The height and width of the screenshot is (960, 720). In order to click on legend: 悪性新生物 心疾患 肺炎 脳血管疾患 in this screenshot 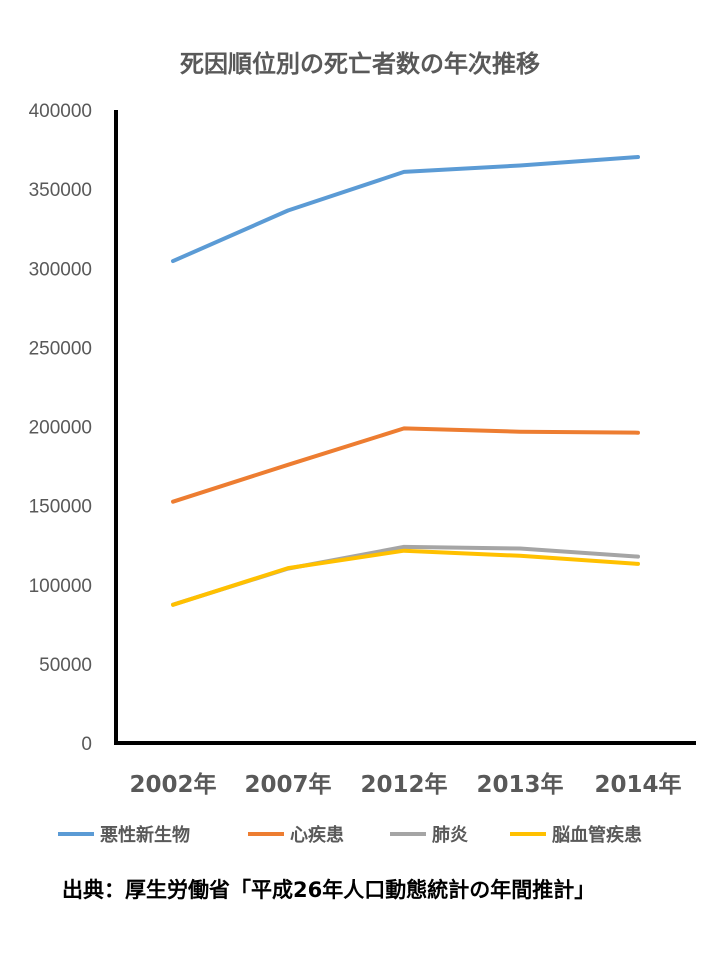, I will do `click(350, 835)`.